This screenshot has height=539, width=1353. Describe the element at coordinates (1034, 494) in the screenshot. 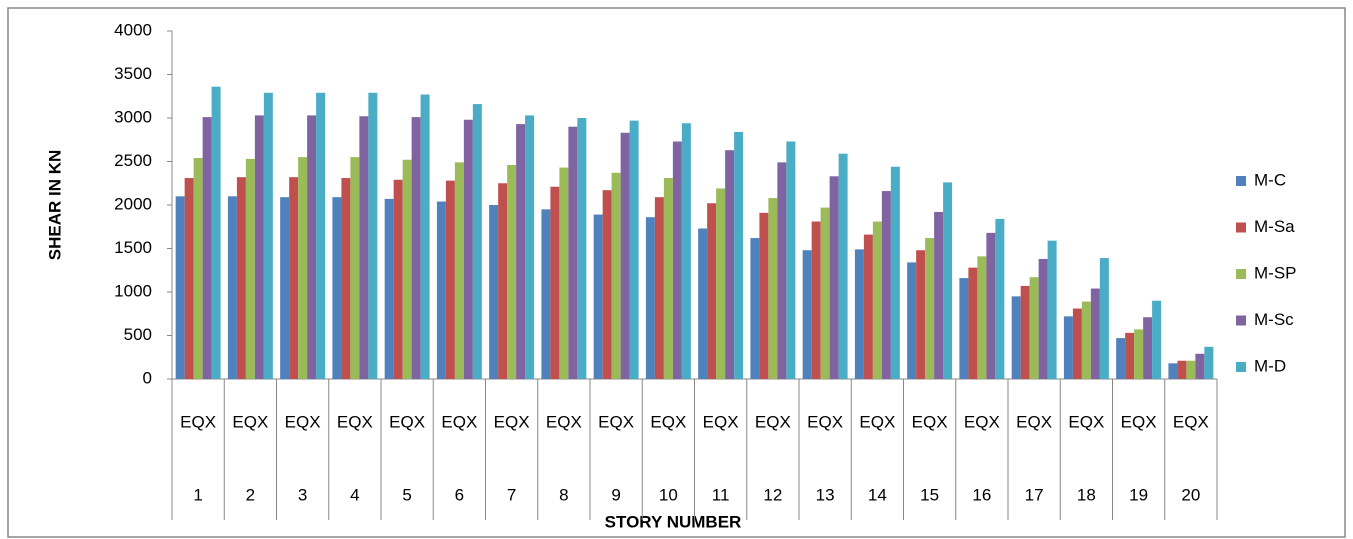

I see `x-tick-label: 17` at that location.